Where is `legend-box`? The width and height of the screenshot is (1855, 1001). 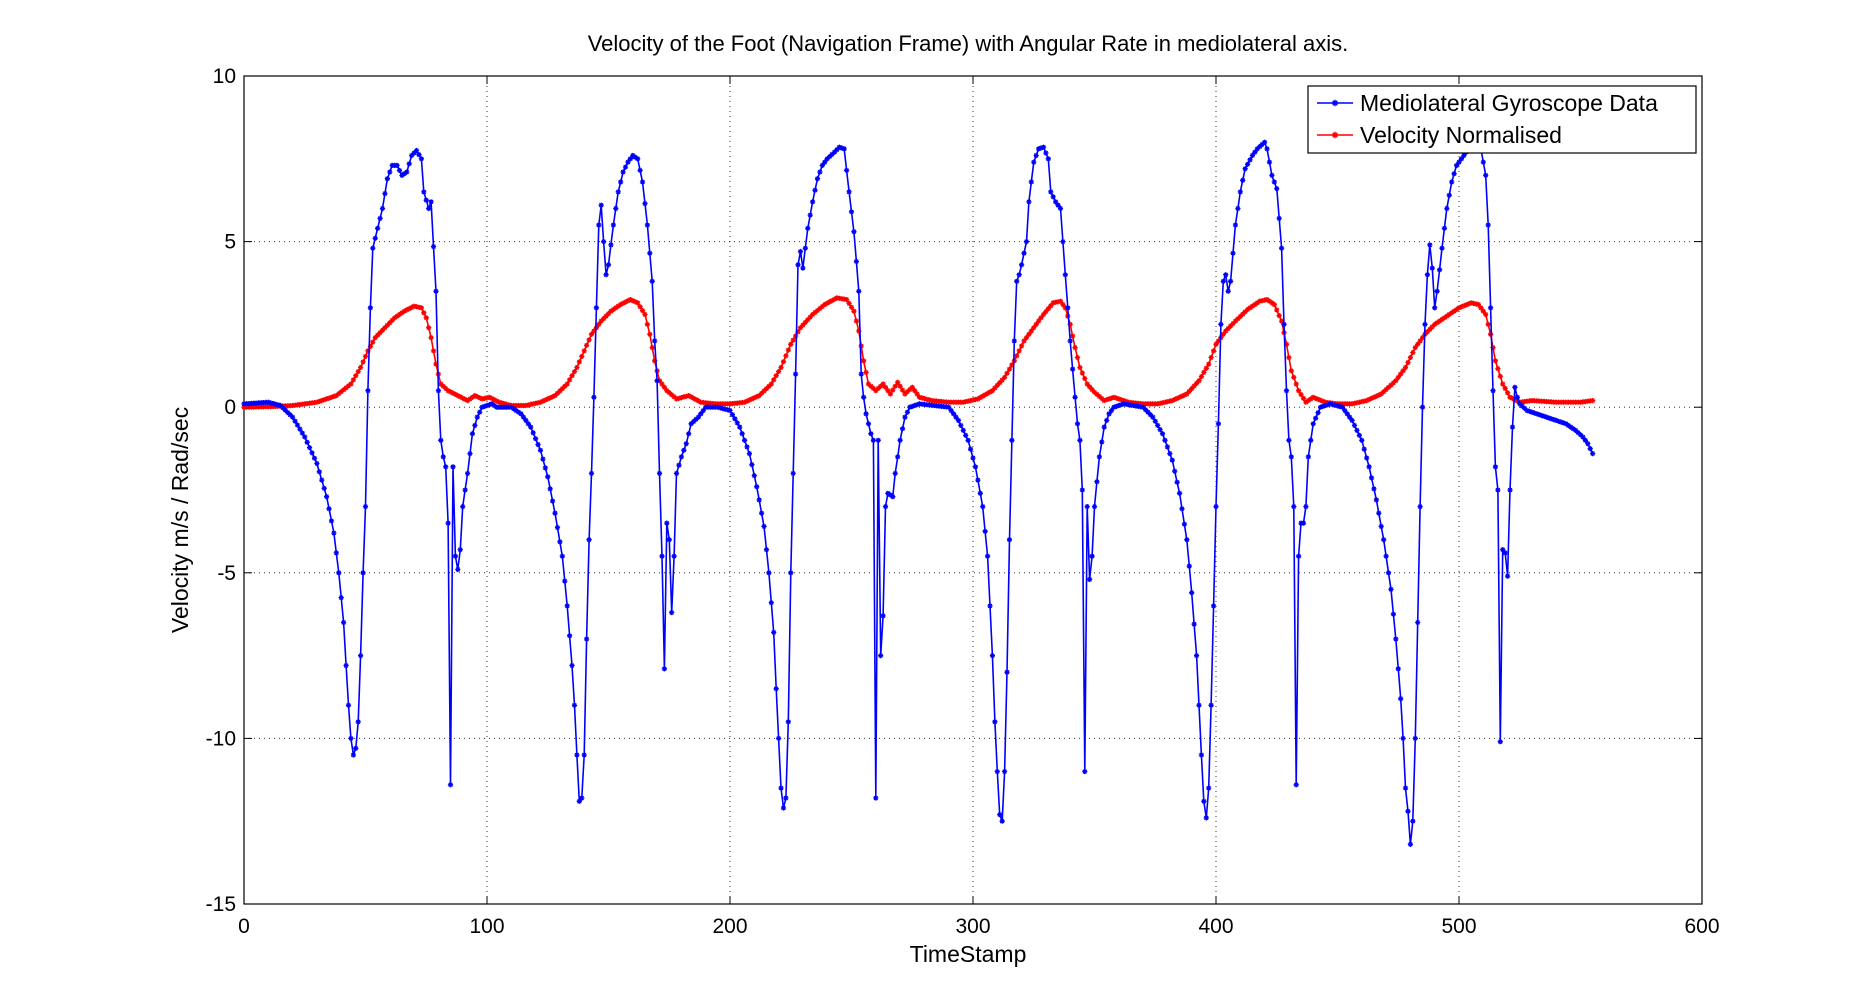
legend-box is located at coordinates (1502, 119).